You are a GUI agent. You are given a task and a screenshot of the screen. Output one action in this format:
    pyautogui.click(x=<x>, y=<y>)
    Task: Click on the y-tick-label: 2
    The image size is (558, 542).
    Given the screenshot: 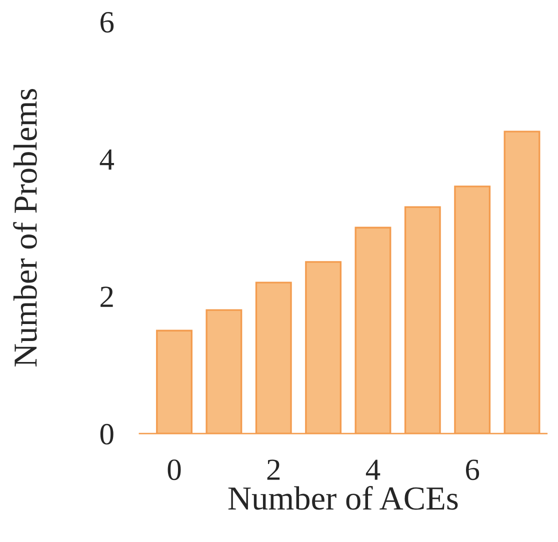 What is the action you would take?
    pyautogui.click(x=106, y=296)
    